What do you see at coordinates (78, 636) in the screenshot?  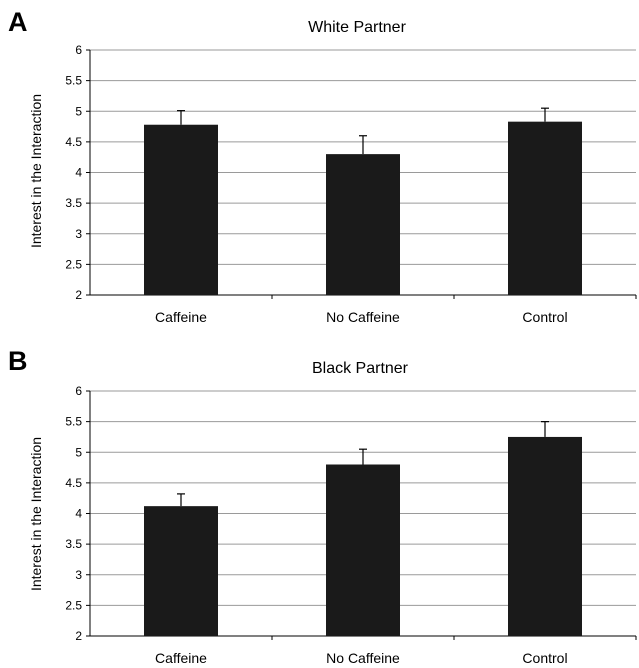 I see `y-tick-label-b: 2` at bounding box center [78, 636].